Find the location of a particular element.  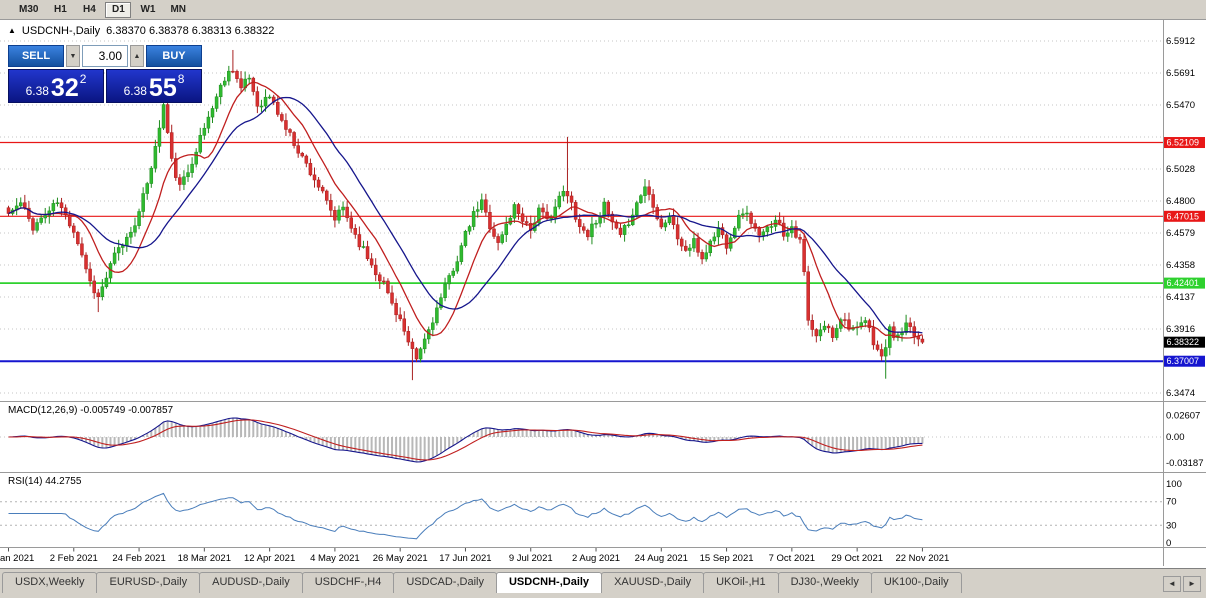

svg-text: 6.5691 is located at coordinates (1180, 73).